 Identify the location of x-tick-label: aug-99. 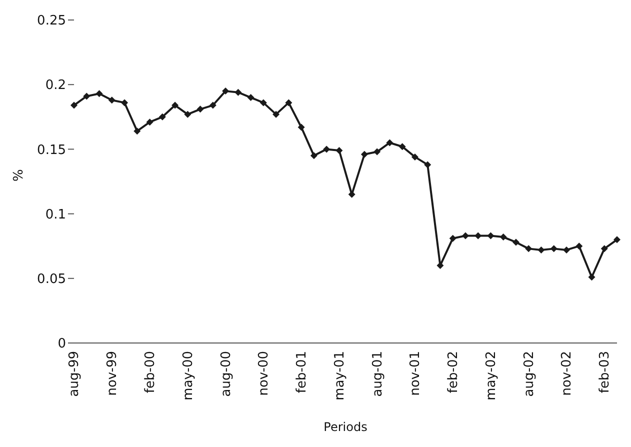
(74, 374).